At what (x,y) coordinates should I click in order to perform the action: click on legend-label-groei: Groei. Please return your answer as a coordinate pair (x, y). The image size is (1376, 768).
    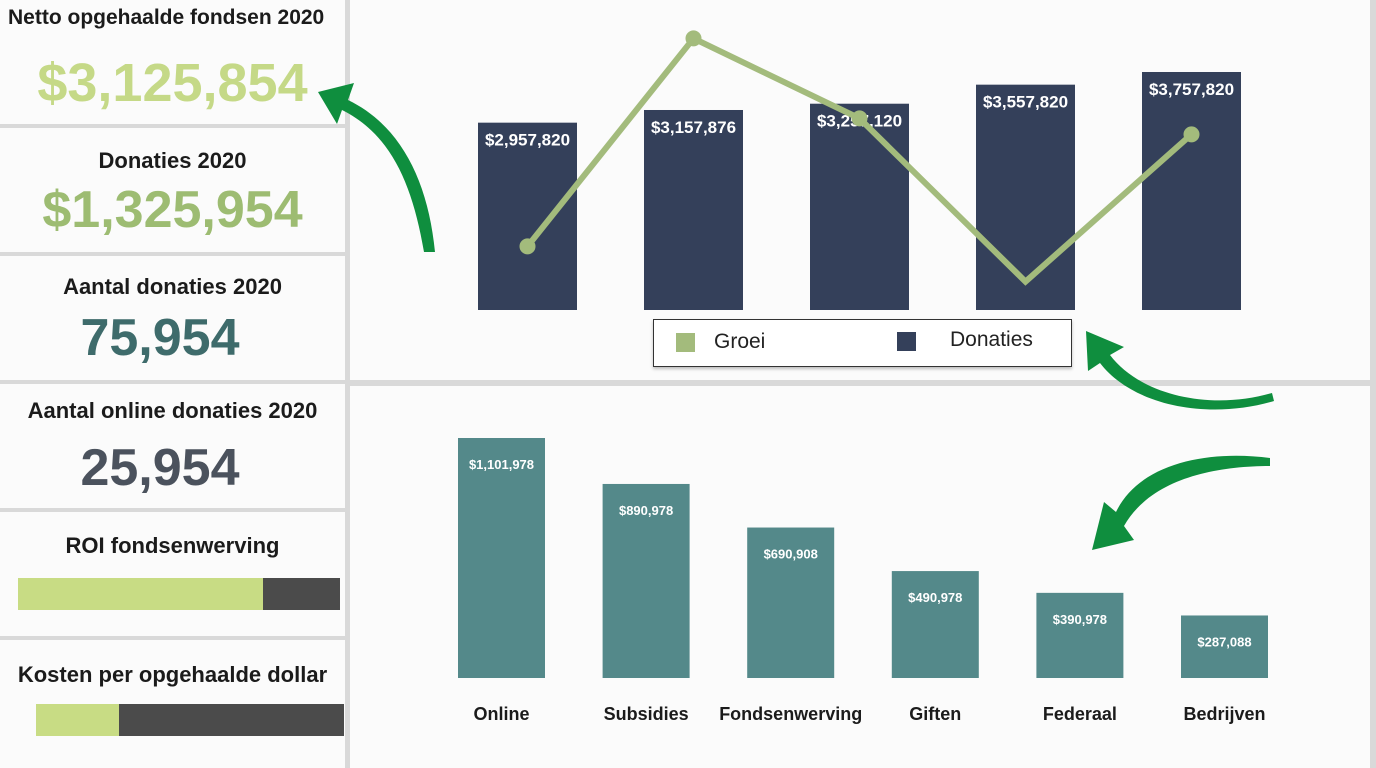
    Looking at the image, I should click on (740, 341).